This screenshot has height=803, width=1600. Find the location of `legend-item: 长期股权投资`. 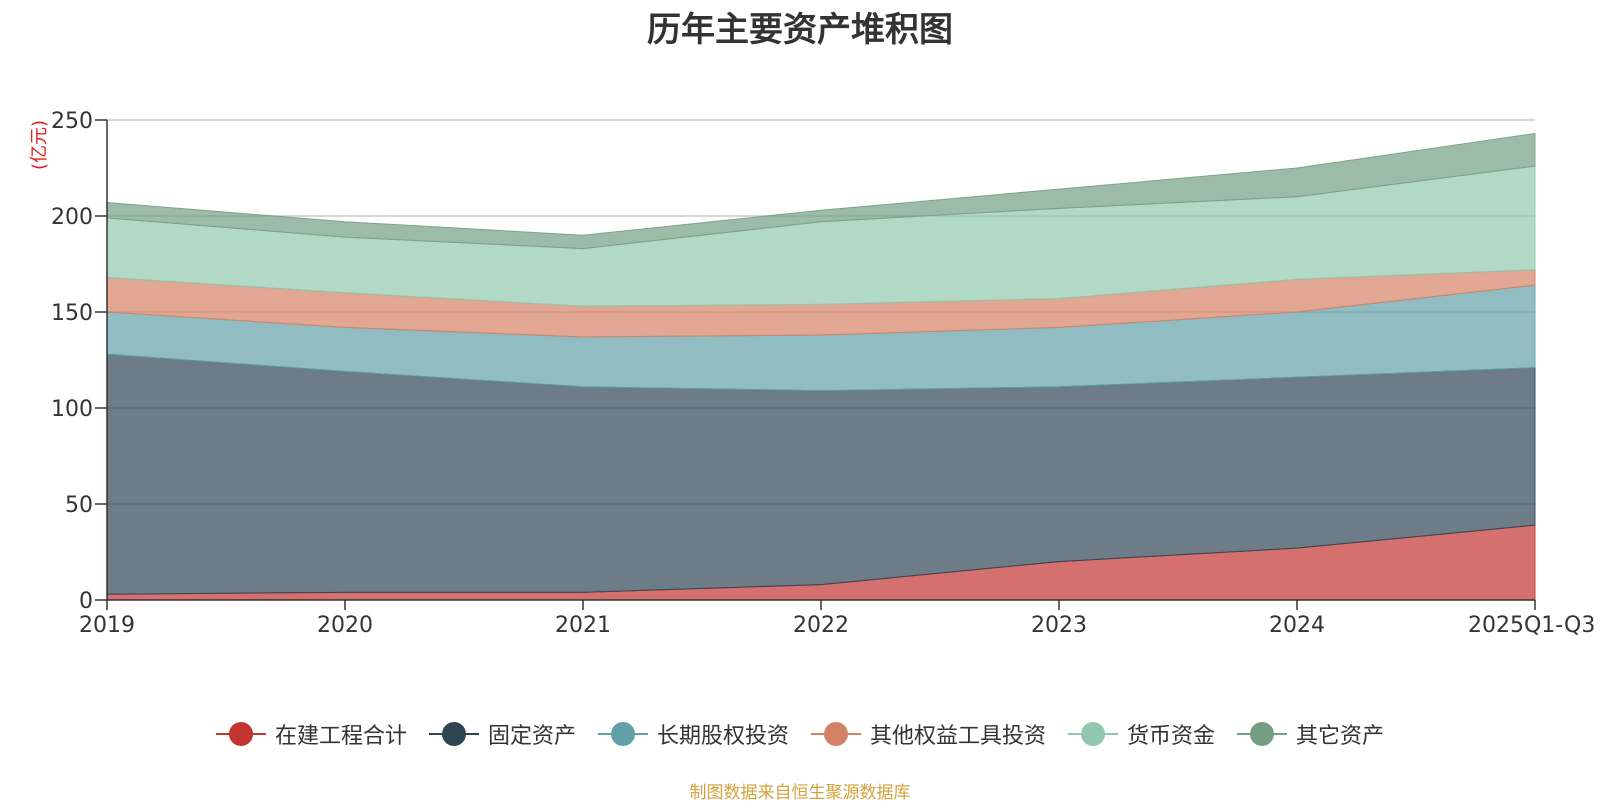

legend-item: 长期股权投资 is located at coordinates (693, 734).